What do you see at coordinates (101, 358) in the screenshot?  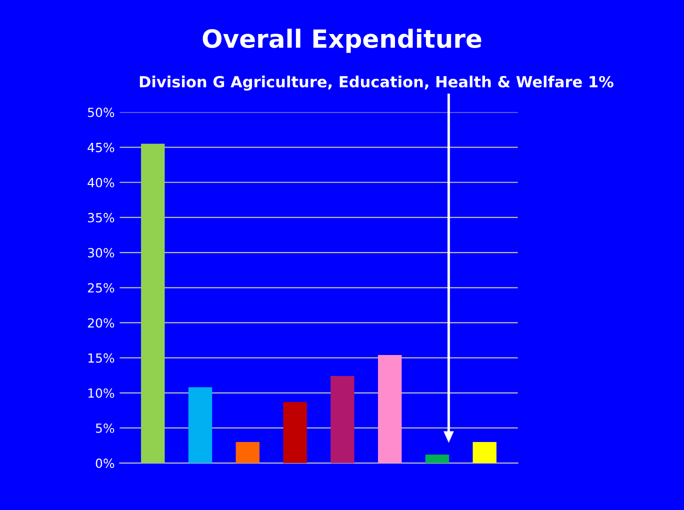 I see `y-tick-label: 15%` at bounding box center [101, 358].